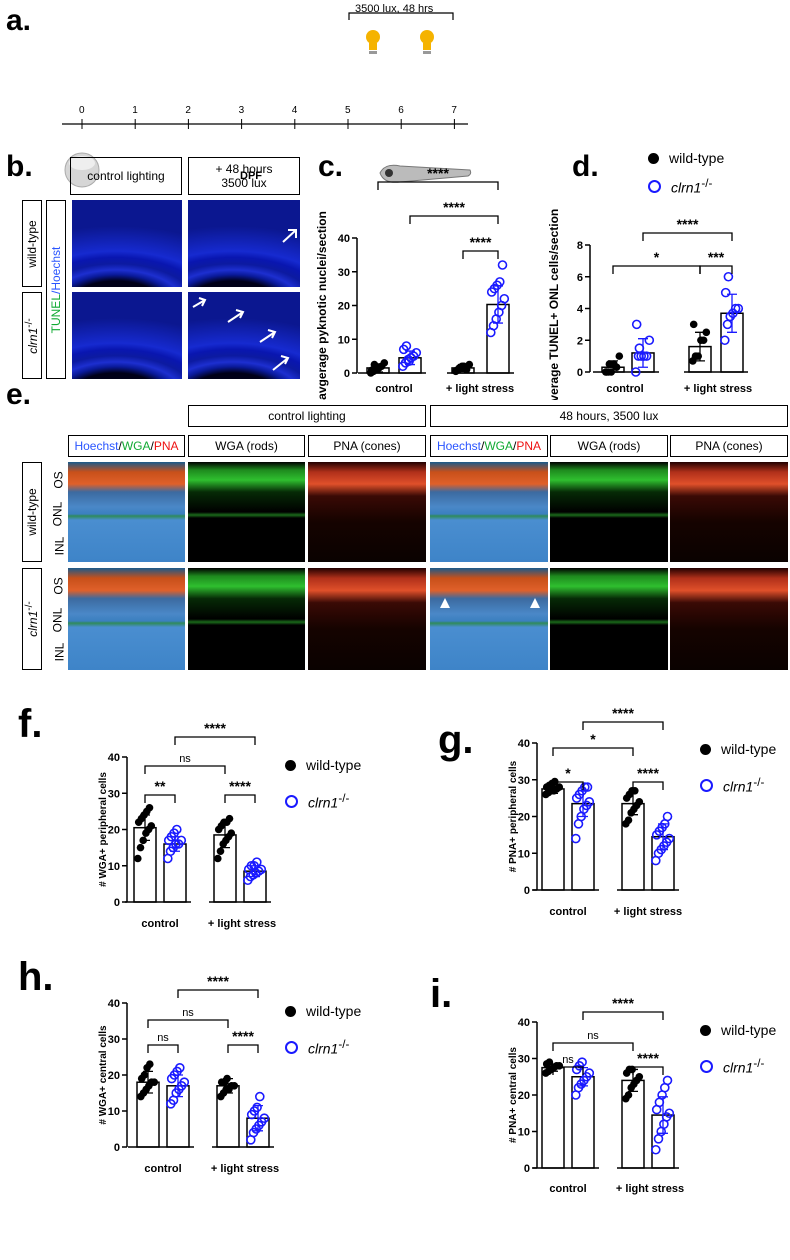  I want to click on legend-label: wild-type, so click(334, 765).